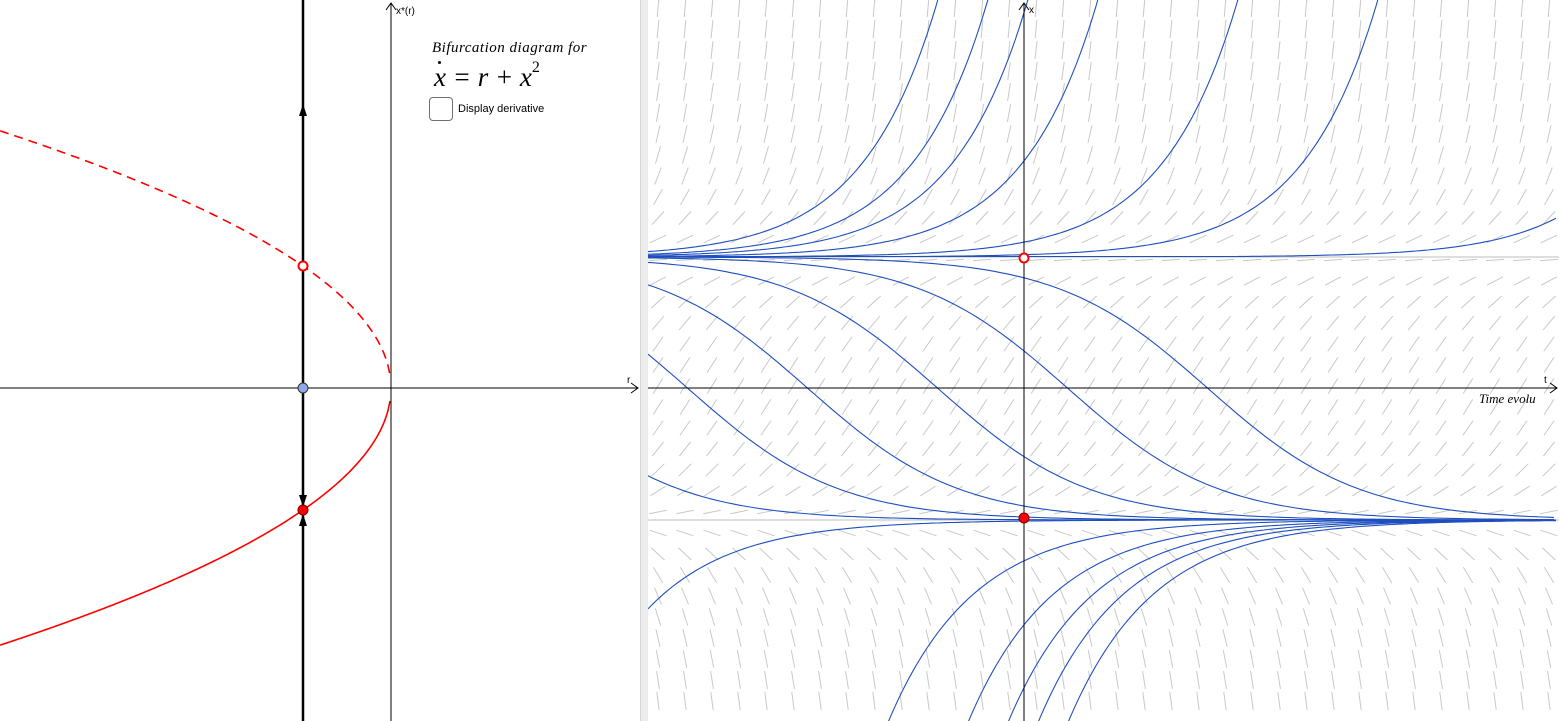 The width and height of the screenshot is (1559, 721). Describe the element at coordinates (1282, 620) in the screenshot. I see `trajectory-curve` at that location.